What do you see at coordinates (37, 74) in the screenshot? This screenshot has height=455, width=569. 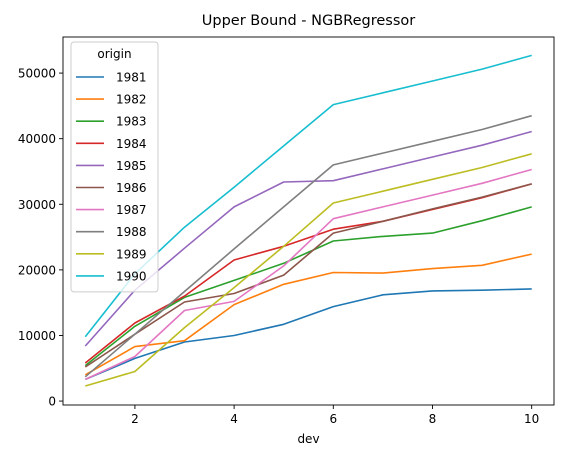 I see `y-tick-label: 50000` at bounding box center [37, 74].